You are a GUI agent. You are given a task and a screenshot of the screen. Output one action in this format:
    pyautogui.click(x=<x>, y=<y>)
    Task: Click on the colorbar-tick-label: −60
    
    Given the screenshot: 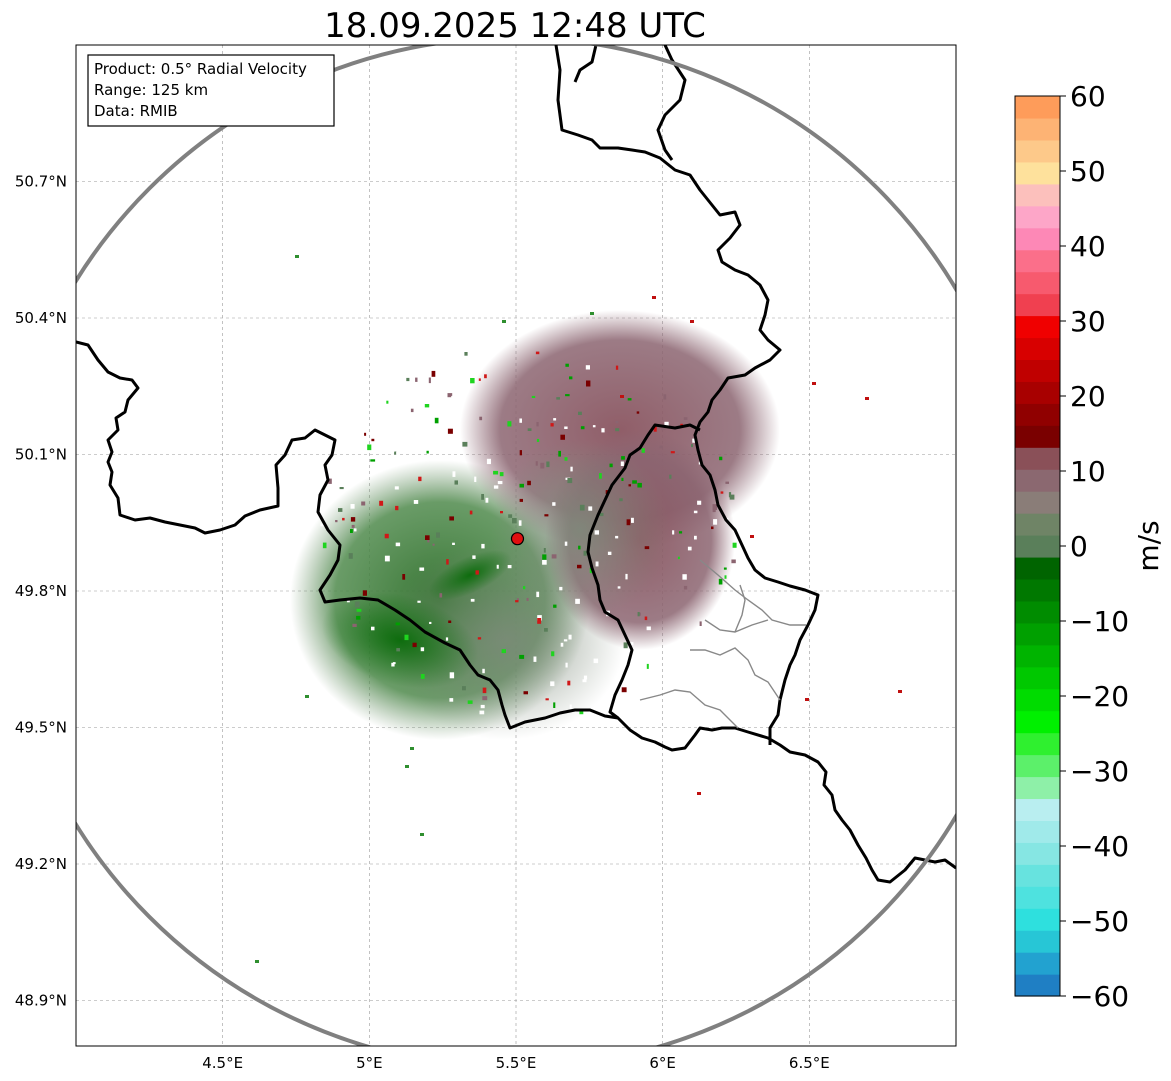 What is the action you would take?
    pyautogui.click(x=1099, y=996)
    